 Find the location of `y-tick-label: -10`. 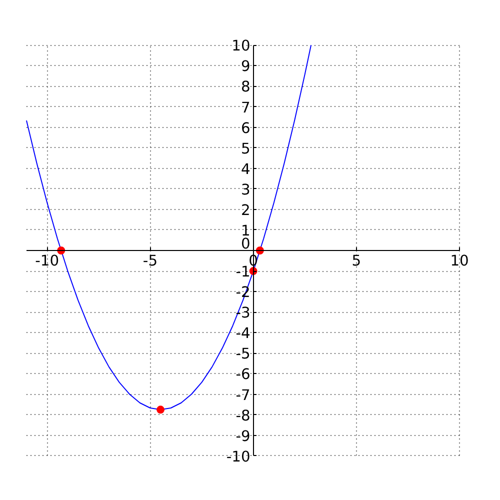

y-tick-label: -10 is located at coordinates (238, 457).